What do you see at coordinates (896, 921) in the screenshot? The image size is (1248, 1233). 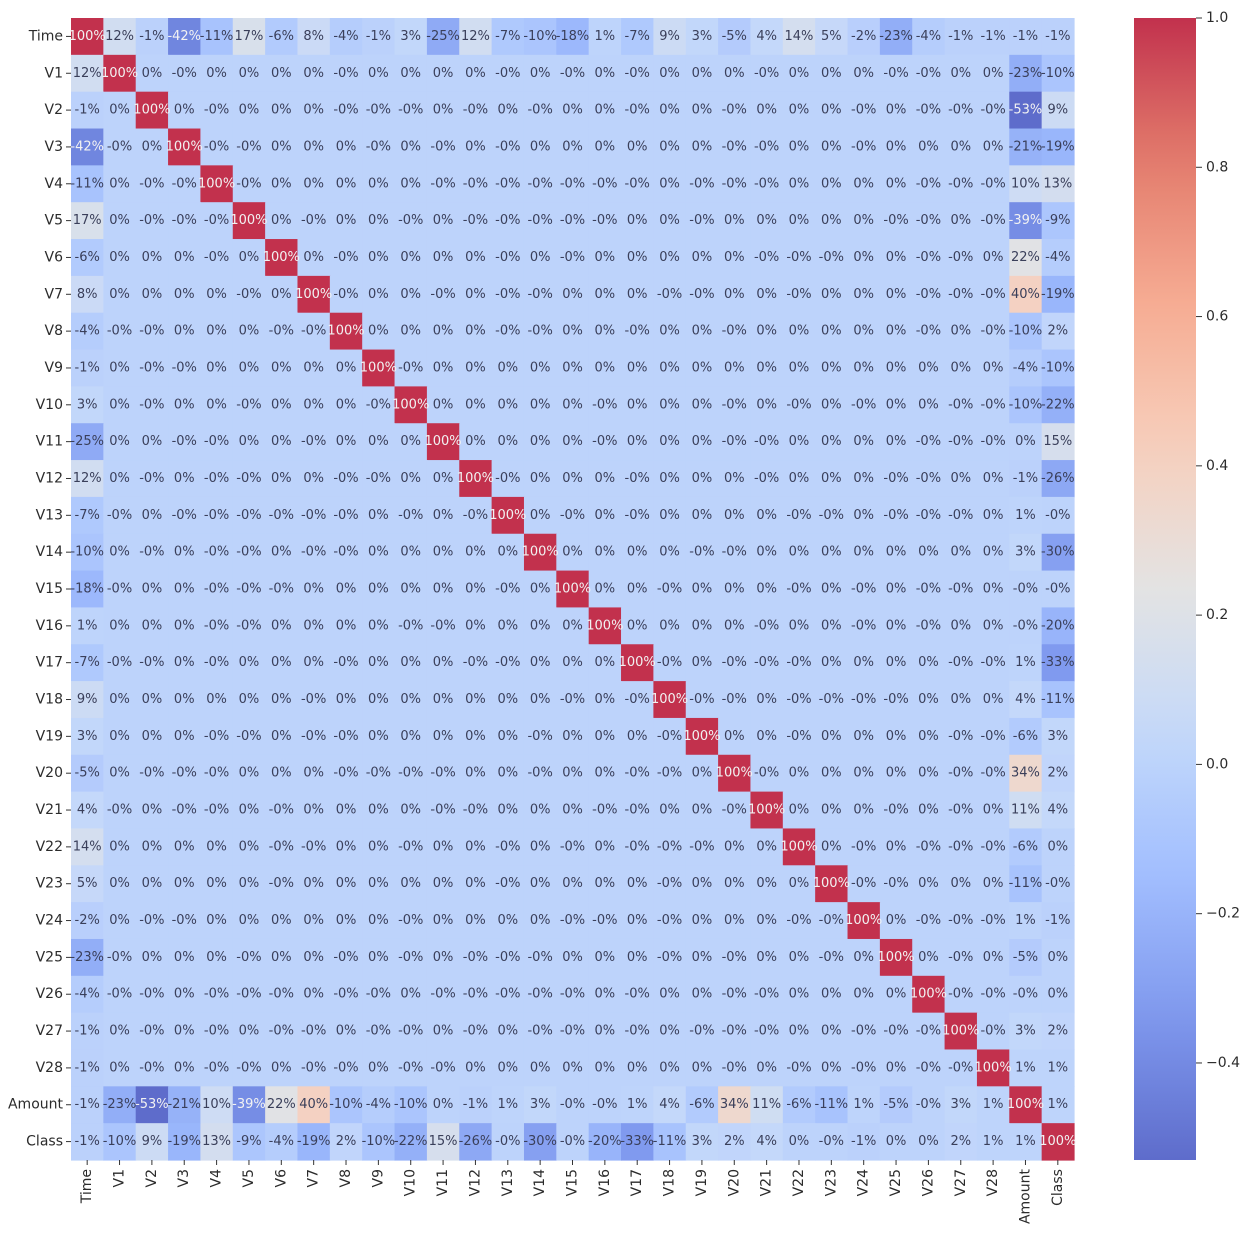 I see `heatmap-cell-V24-V25` at bounding box center [896, 921].